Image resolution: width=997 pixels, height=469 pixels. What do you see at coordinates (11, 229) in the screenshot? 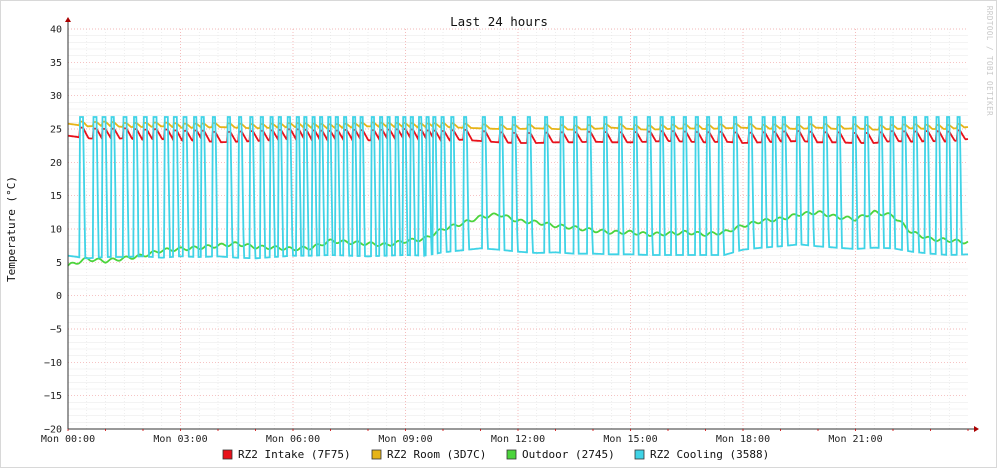
I see `y-axis-label: Temperature (°C)` at bounding box center [11, 229].